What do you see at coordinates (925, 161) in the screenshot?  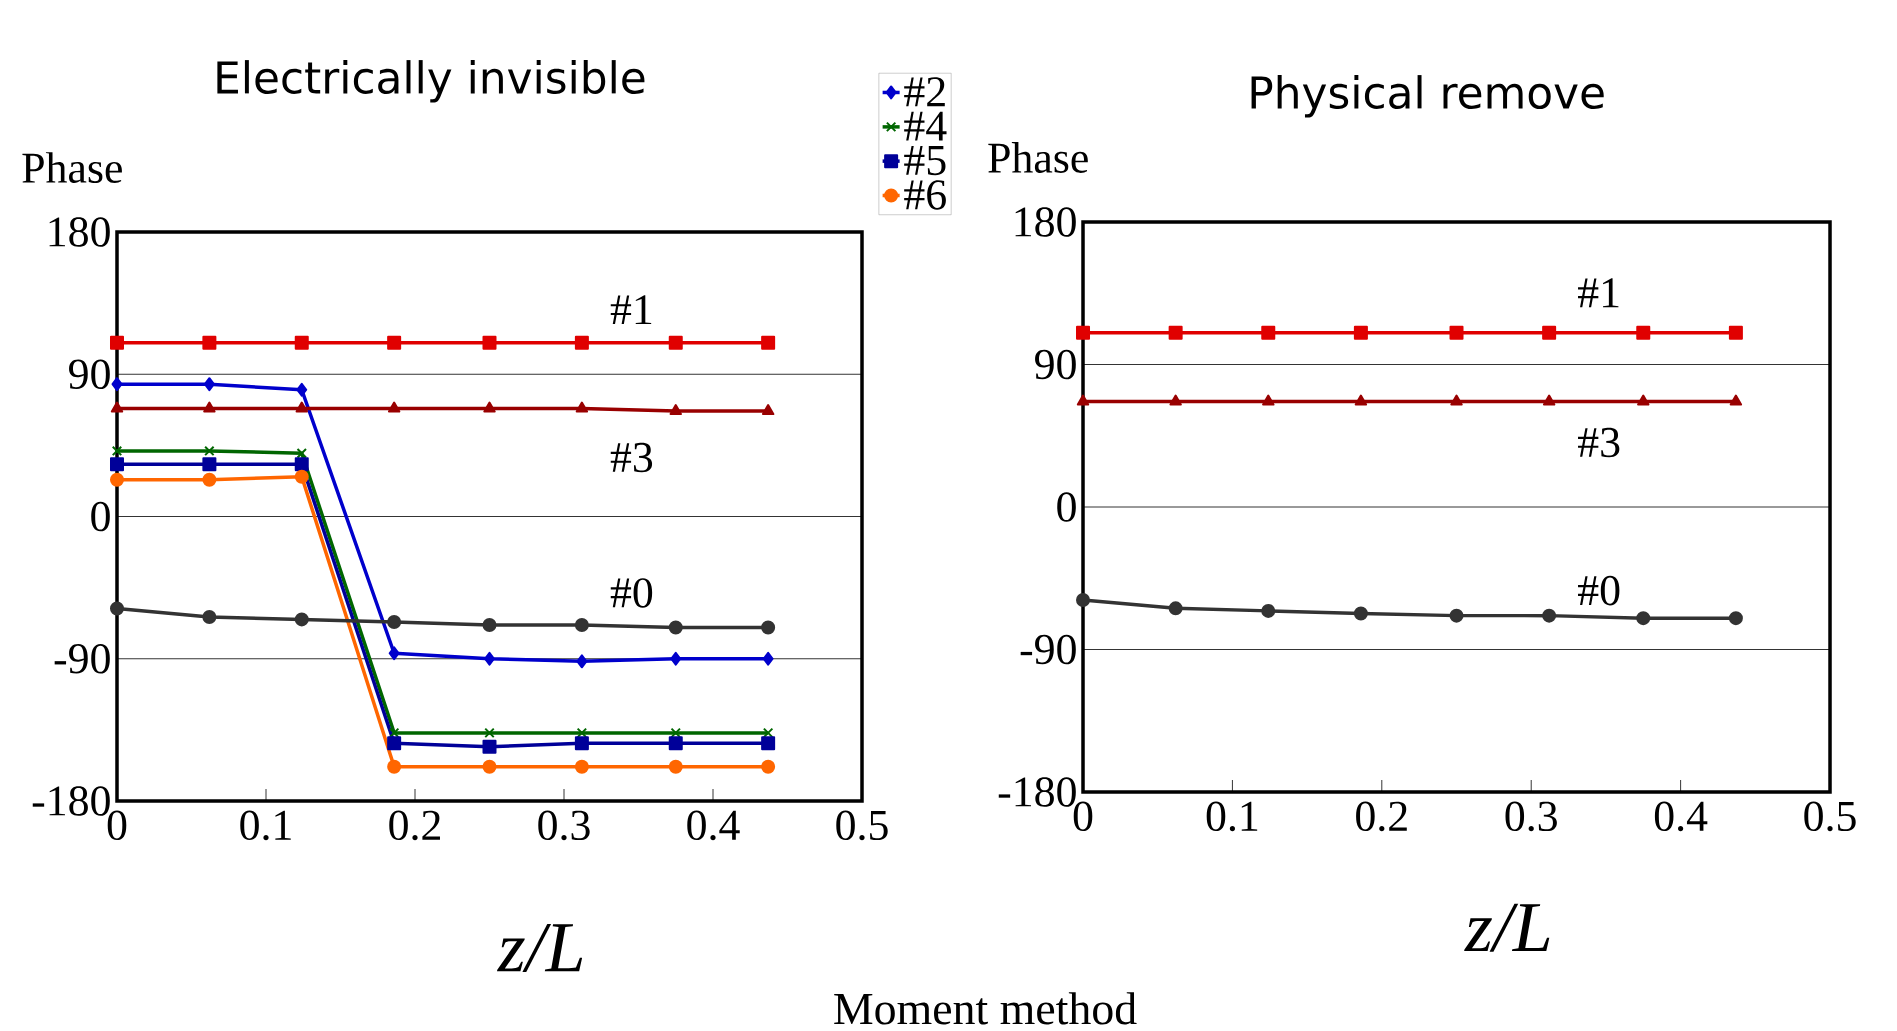 I see `legend-label: #5` at bounding box center [925, 161].